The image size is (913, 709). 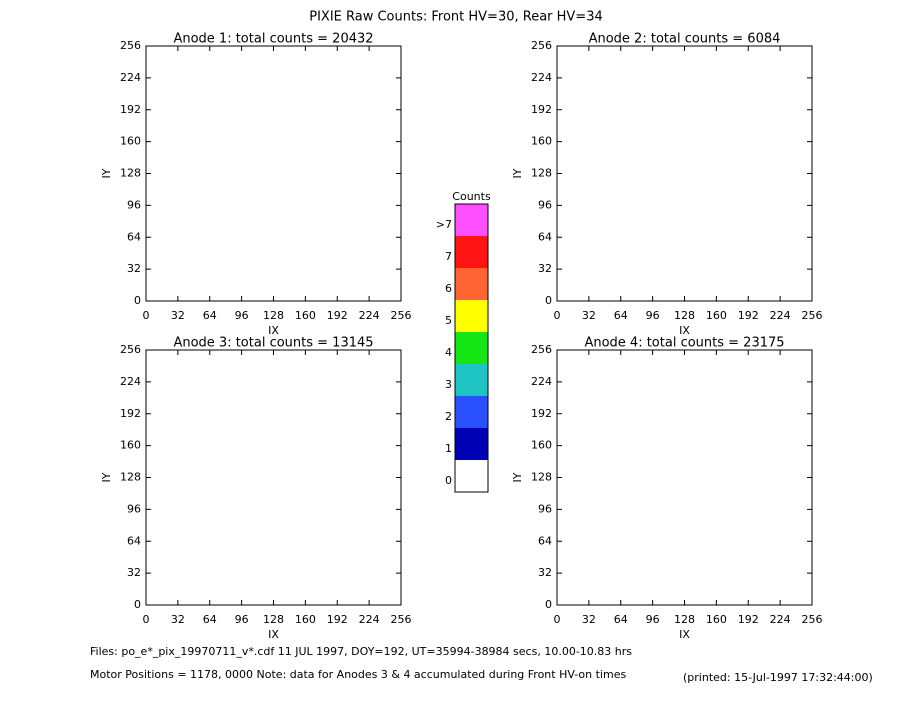 I want to click on colorbar-label: 1, so click(x=448, y=448).